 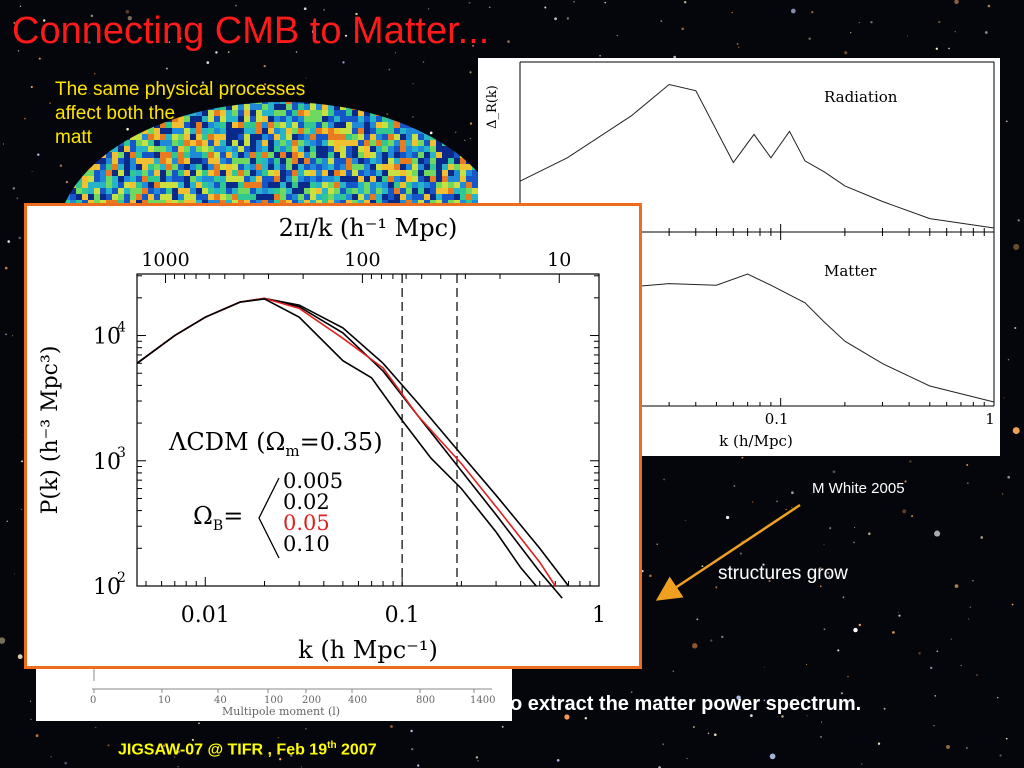 I want to click on svg-text: 10, so click(x=107, y=462).